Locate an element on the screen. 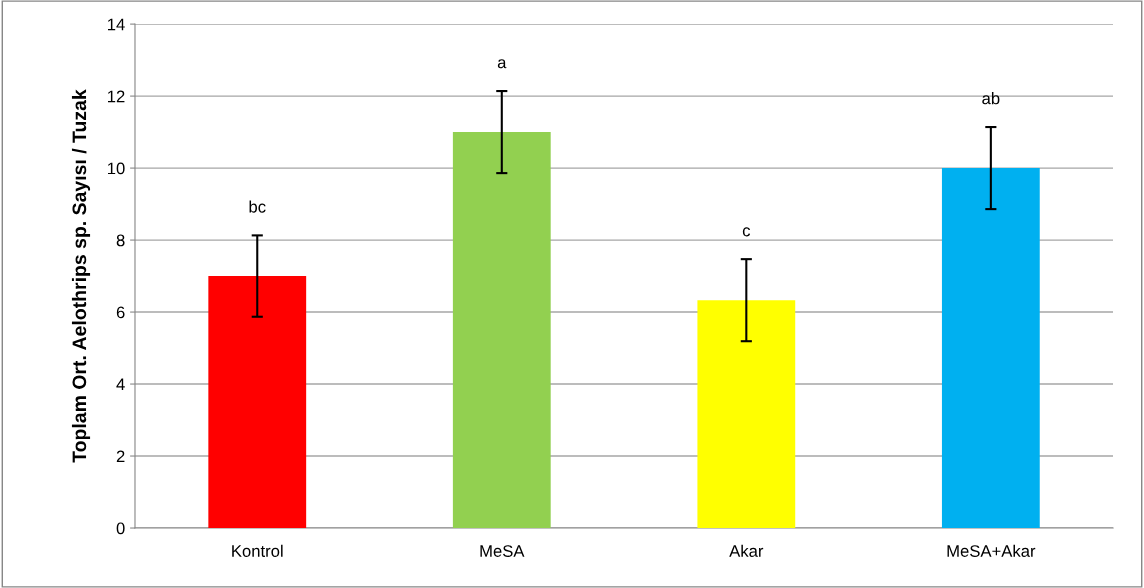 Image resolution: width=1144 pixels, height=588 pixels. y-tick-label: 4 is located at coordinates (120, 384).